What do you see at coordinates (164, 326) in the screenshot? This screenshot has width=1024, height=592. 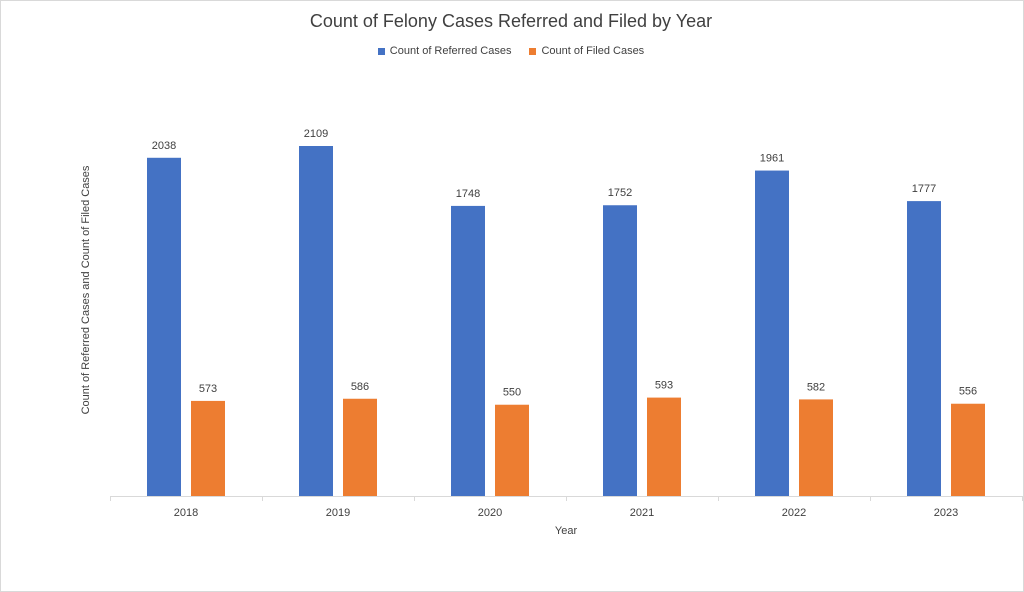 I see `bar-referred-2018` at bounding box center [164, 326].